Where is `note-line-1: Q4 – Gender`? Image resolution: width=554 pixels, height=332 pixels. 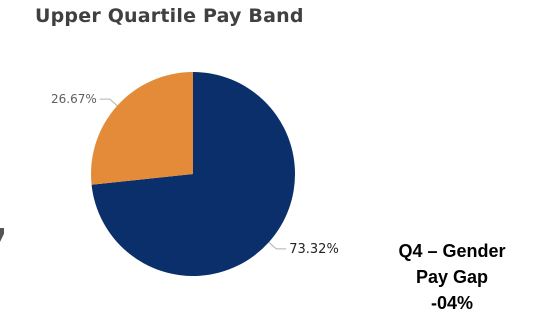
note-line-1: Q4 – Gender is located at coordinates (452, 251).